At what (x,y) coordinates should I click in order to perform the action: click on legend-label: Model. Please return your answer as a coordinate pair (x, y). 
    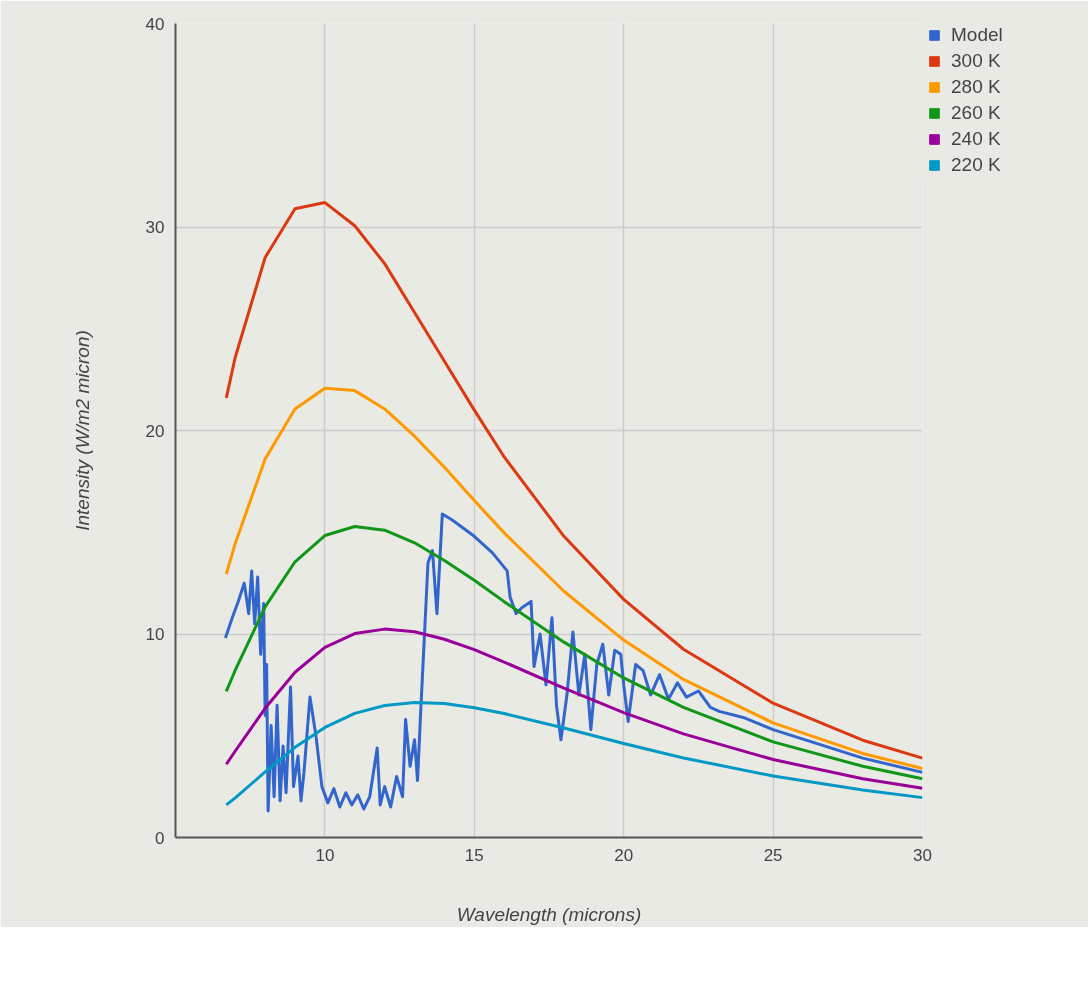
    Looking at the image, I should click on (977, 35).